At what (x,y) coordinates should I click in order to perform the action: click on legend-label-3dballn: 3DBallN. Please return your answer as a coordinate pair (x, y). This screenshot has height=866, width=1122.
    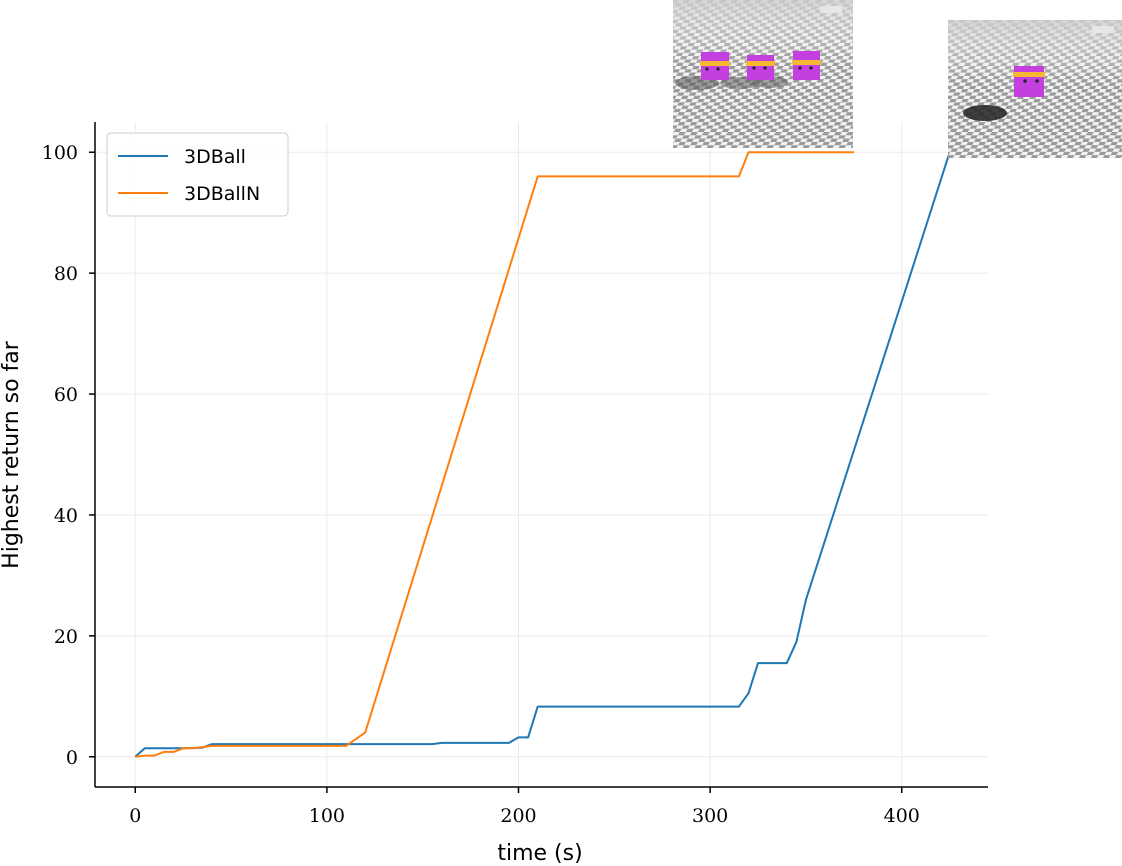
    Looking at the image, I should click on (222, 194).